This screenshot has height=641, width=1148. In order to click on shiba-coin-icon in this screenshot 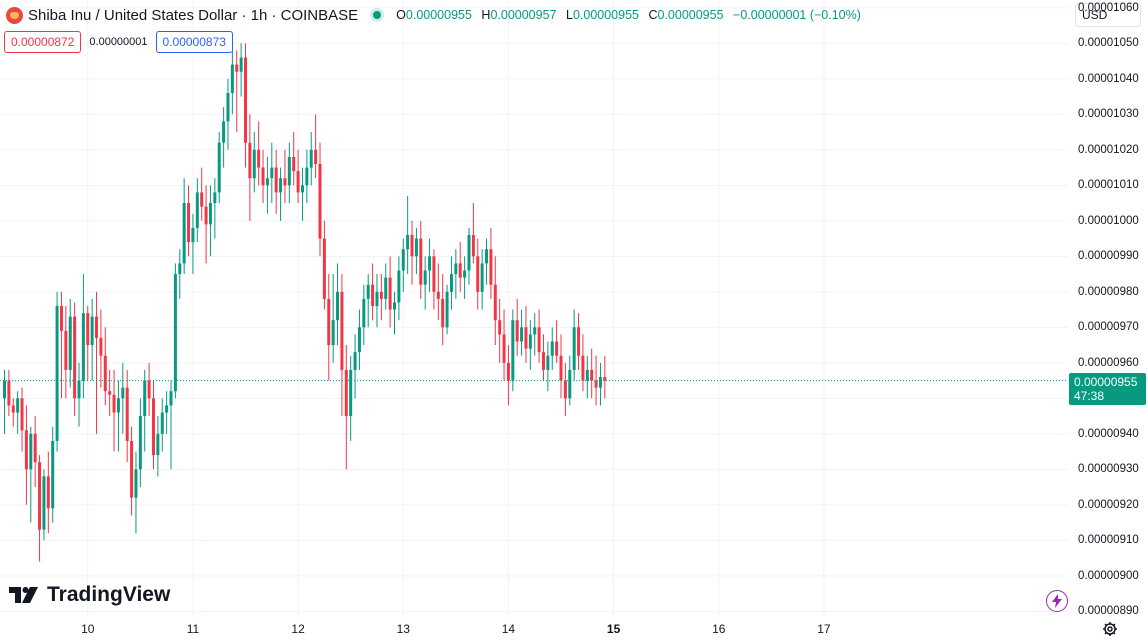, I will do `click(14, 15)`.